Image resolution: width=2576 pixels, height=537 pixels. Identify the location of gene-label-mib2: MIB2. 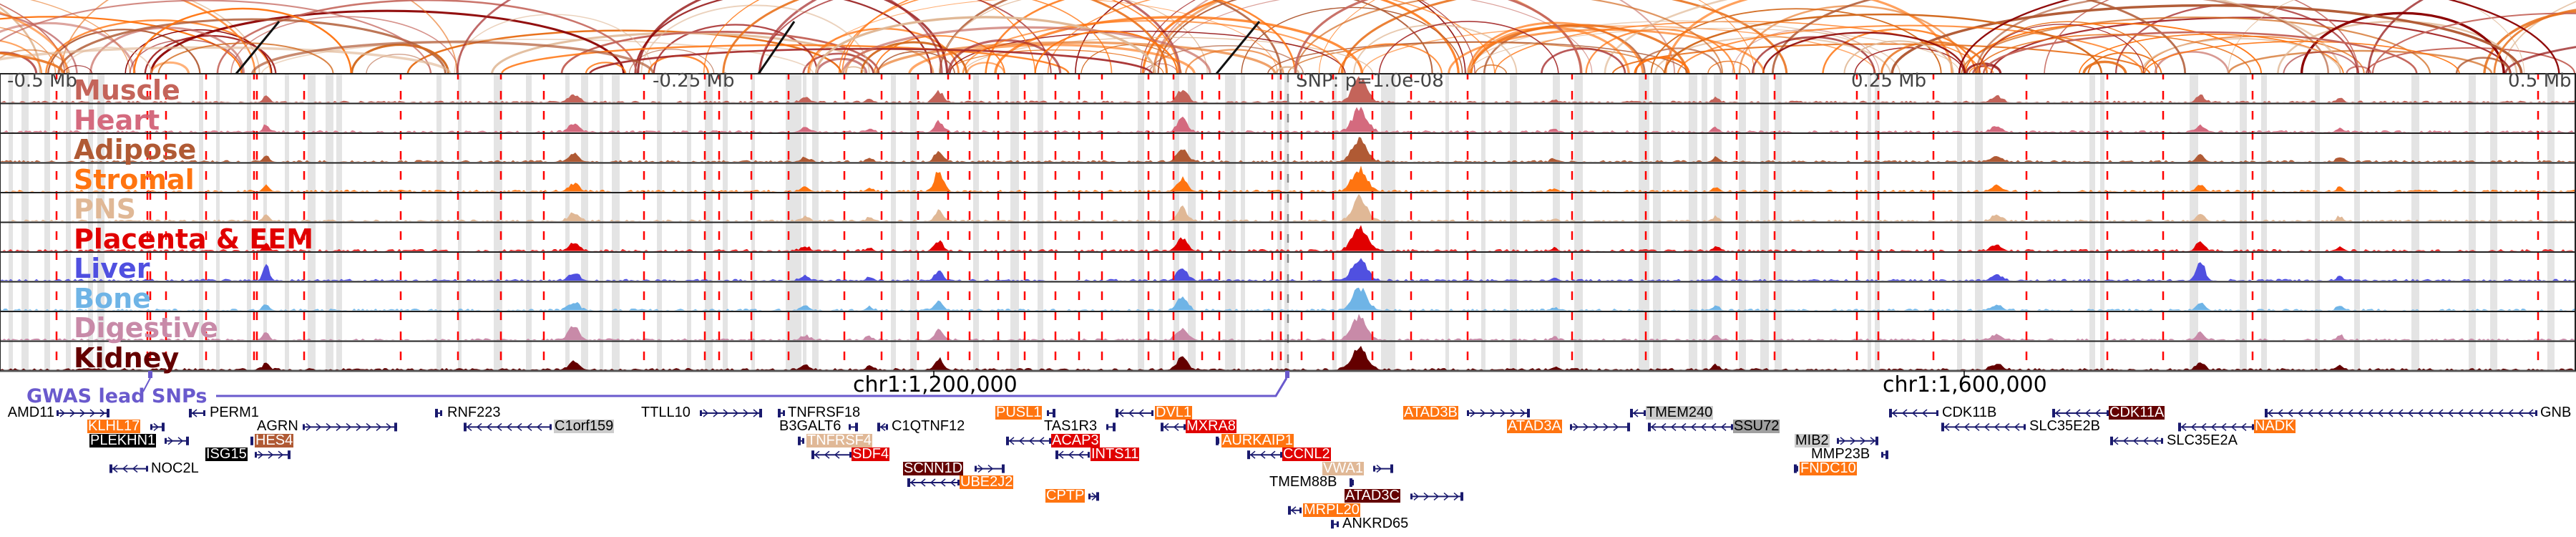
(1813, 440).